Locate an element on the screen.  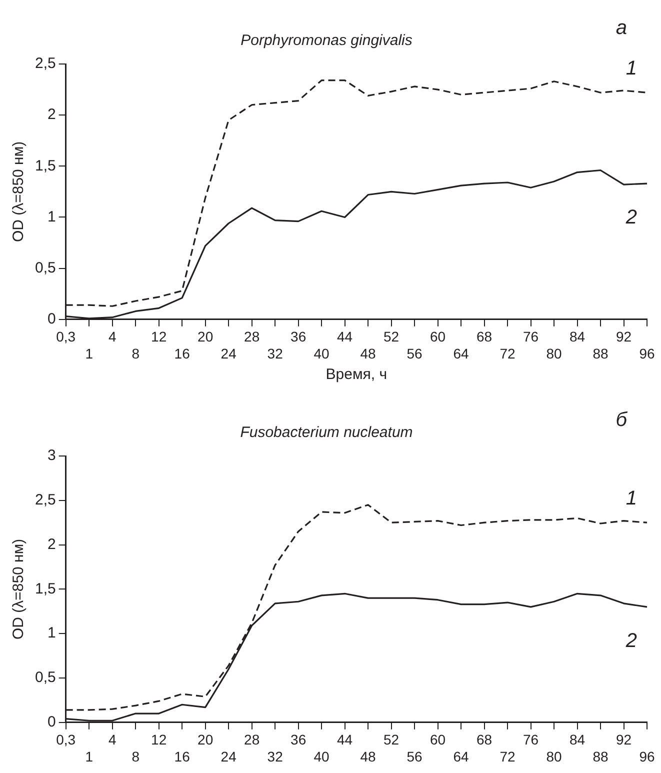
chart-title: Fusobacterium nucleatum is located at coordinates (326, 433).